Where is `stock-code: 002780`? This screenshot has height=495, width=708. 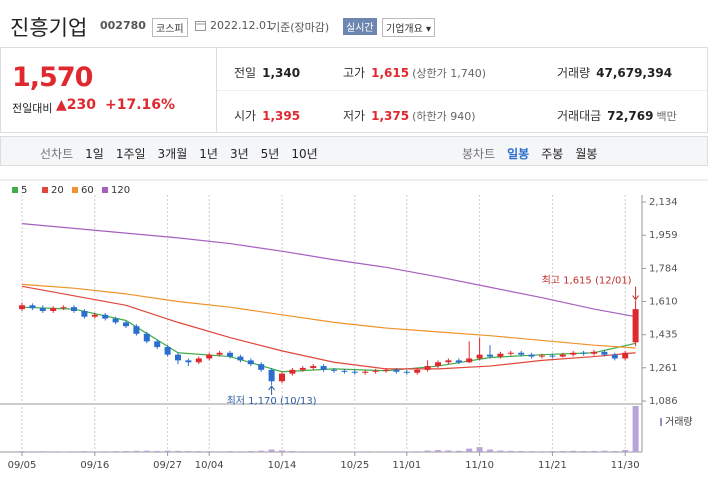
stock-code: 002780 is located at coordinates (123, 25).